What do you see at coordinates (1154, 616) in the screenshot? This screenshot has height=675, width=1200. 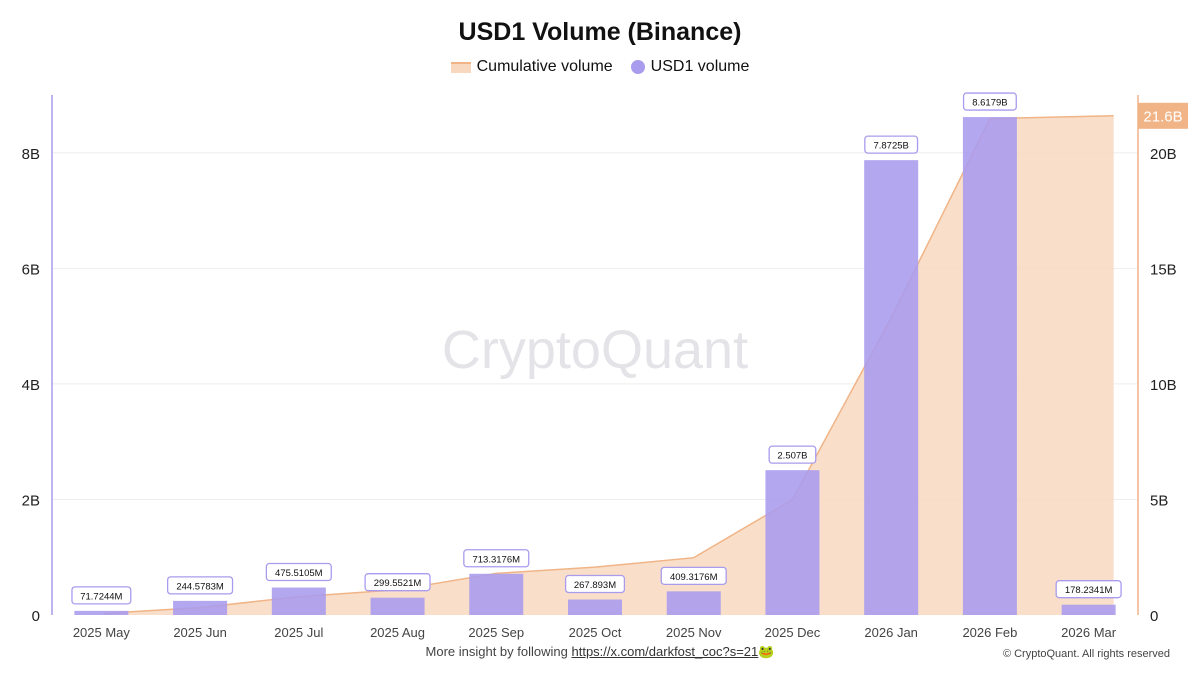 I see `y-right-tick-label: 0` at bounding box center [1154, 616].